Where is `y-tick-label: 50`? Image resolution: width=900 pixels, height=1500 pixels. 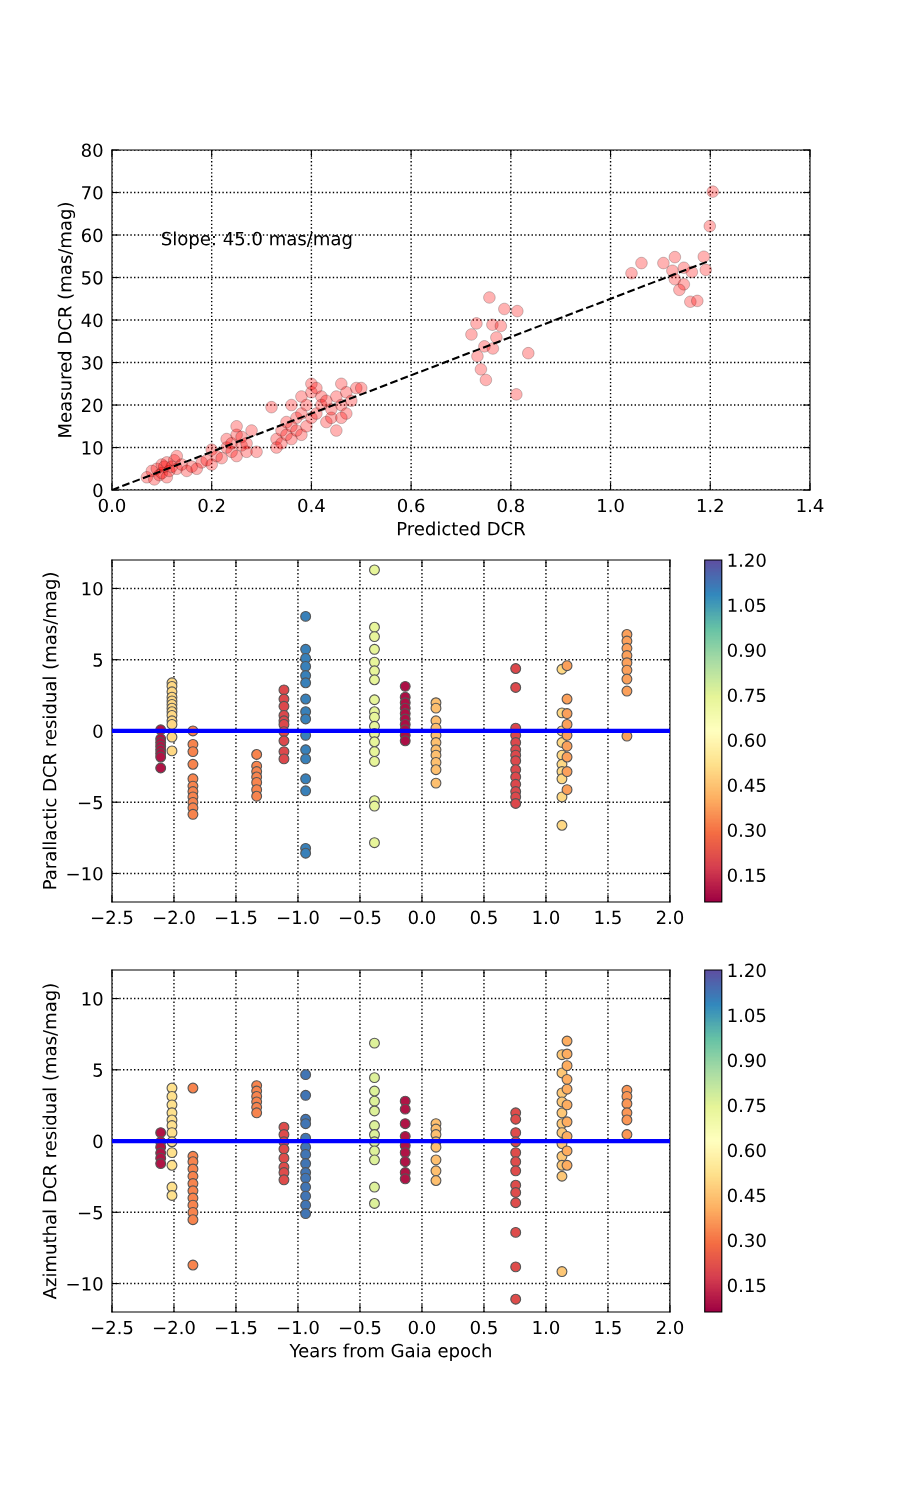
y-tick-label: 50 is located at coordinates (92, 277).